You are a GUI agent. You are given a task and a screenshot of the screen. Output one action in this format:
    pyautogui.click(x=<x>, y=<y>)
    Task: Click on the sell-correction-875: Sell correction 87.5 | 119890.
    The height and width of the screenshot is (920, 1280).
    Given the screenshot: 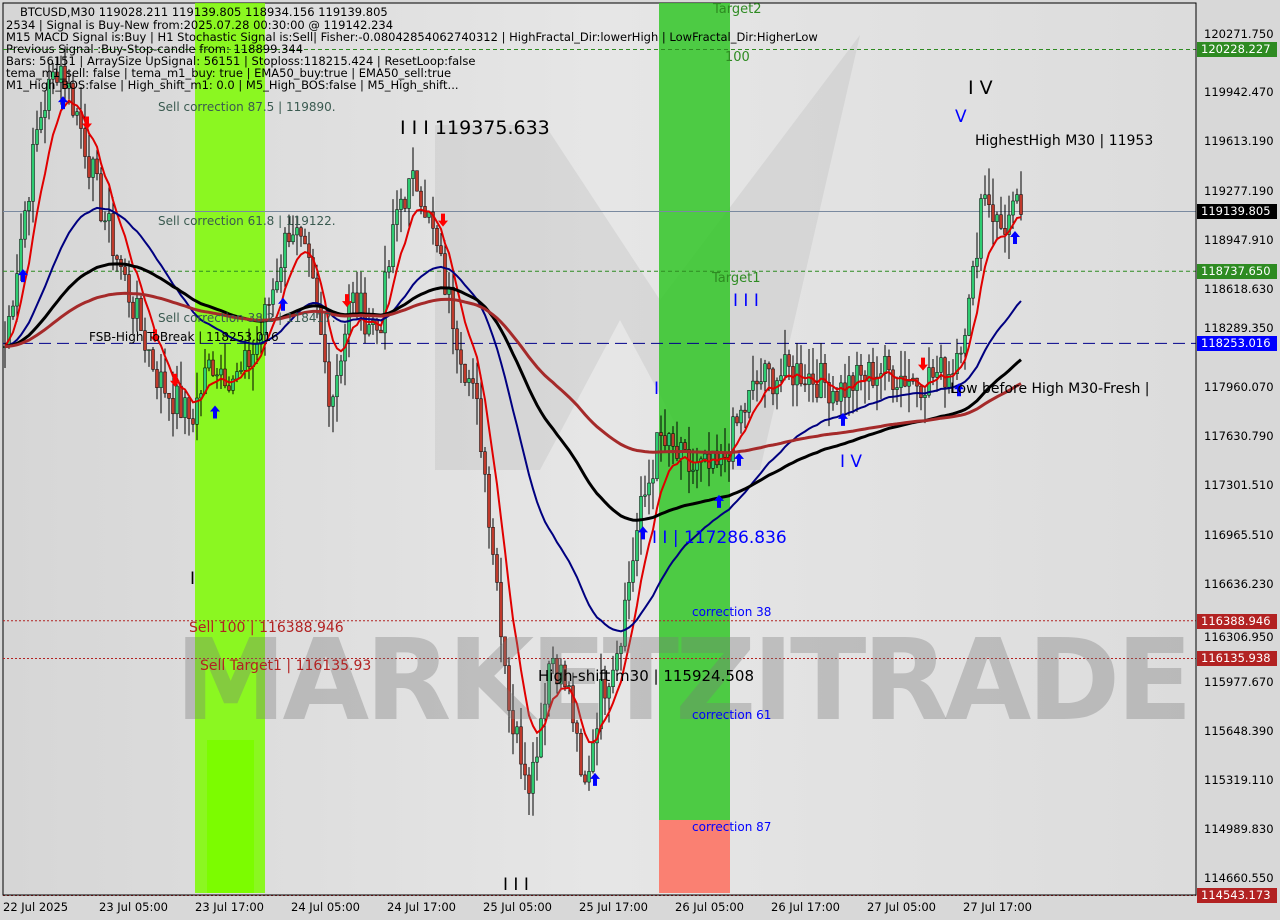 What is the action you would take?
    pyautogui.click(x=247, y=107)
    